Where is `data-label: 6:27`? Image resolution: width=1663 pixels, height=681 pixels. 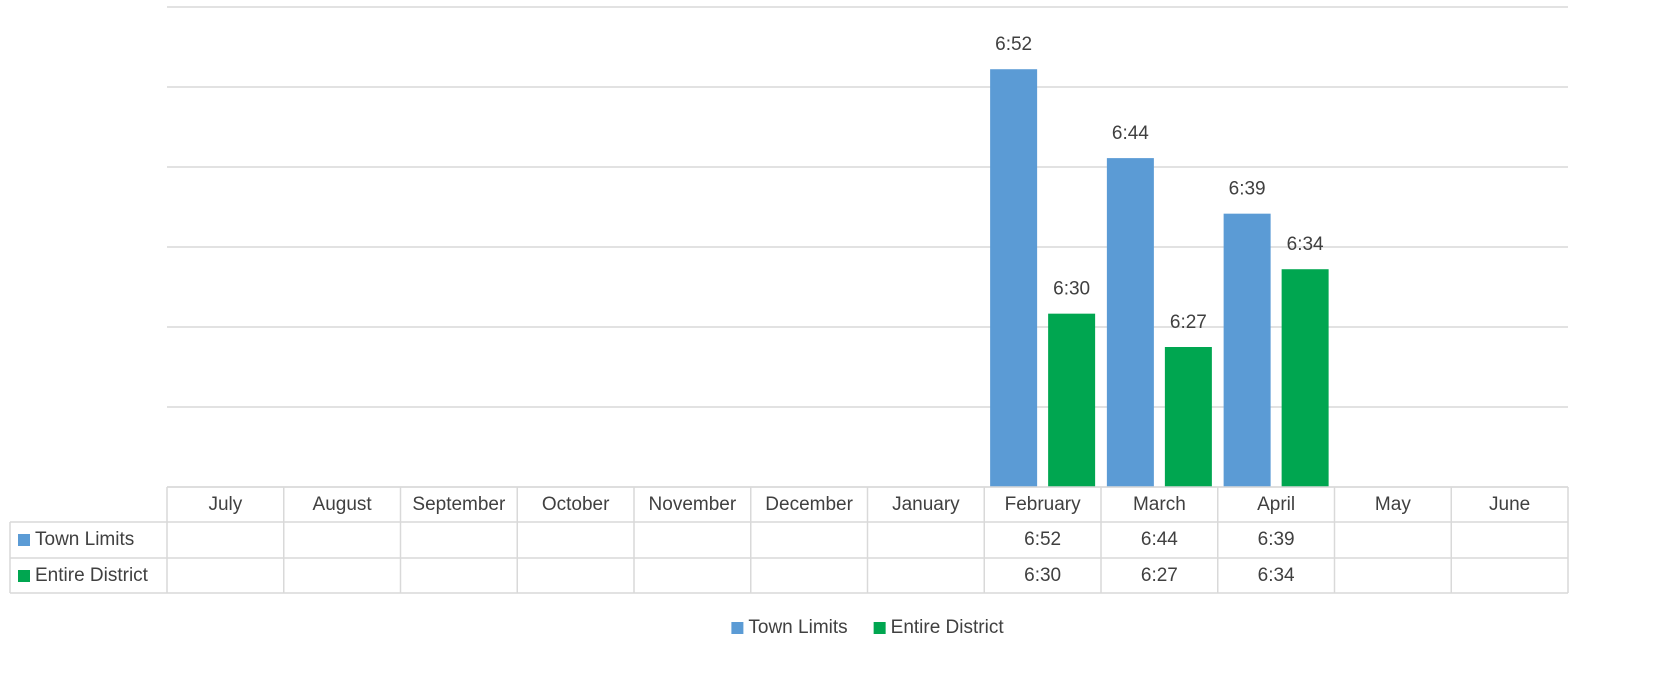
data-label: 6:27 is located at coordinates (1188, 322).